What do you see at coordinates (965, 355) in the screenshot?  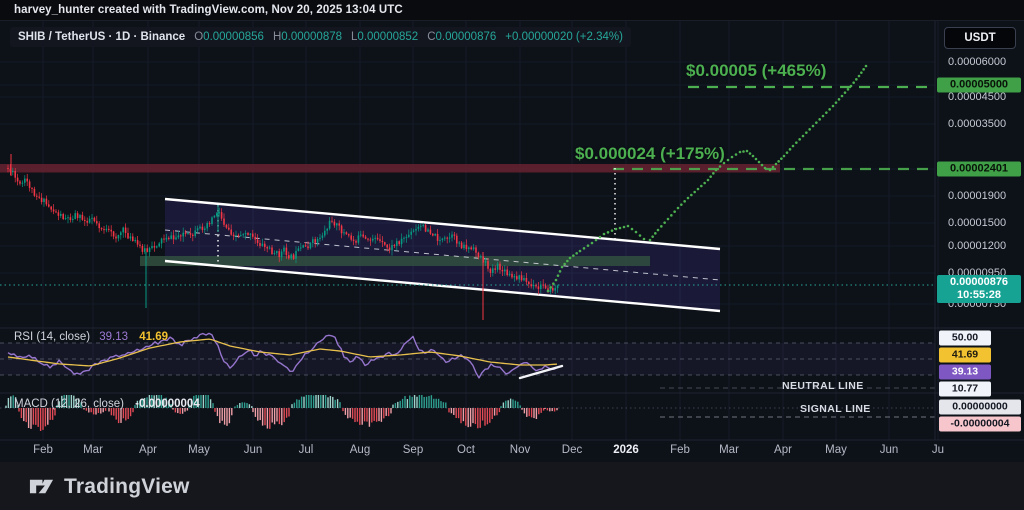 I see `indicator-value-badge: 41.69` at bounding box center [965, 355].